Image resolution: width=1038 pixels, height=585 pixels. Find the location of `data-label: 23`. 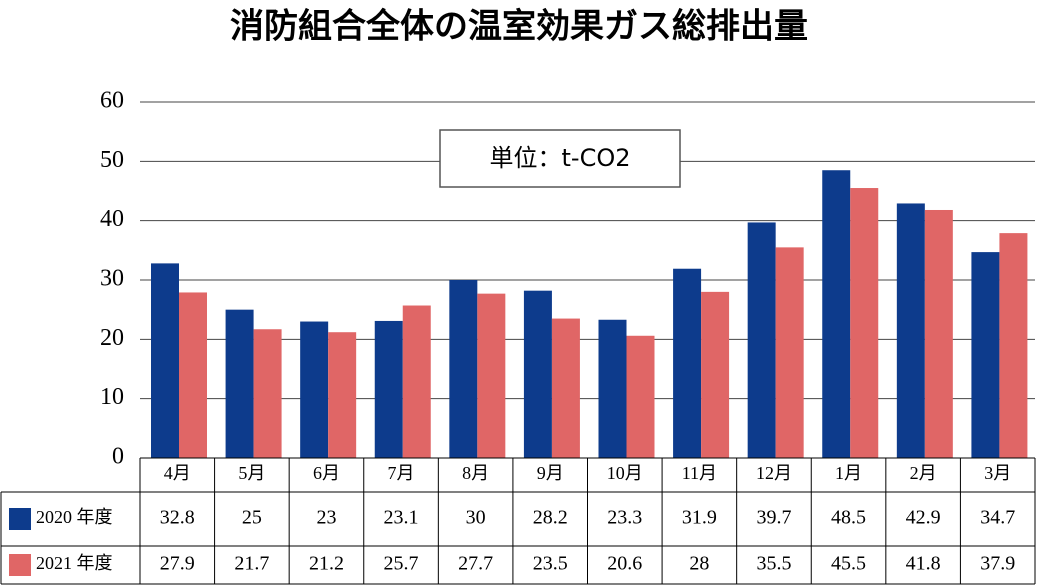

data-label: 23 is located at coordinates (326, 518).